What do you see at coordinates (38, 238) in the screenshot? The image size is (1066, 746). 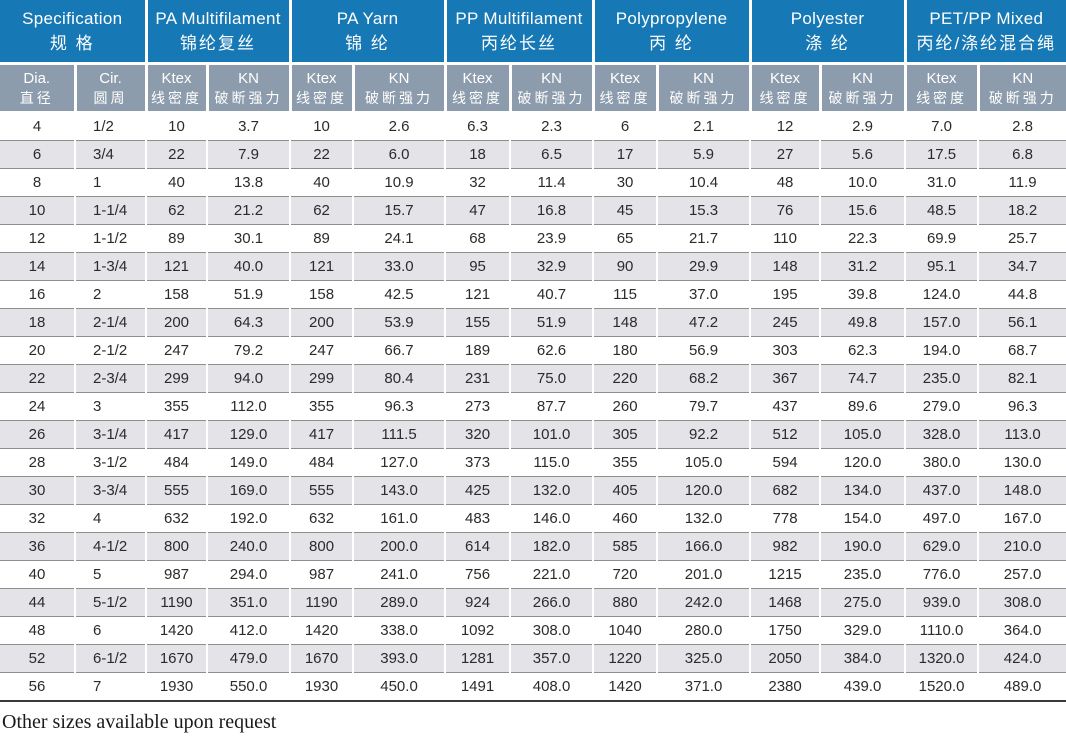 I see `dia-cell: 12` at bounding box center [38, 238].